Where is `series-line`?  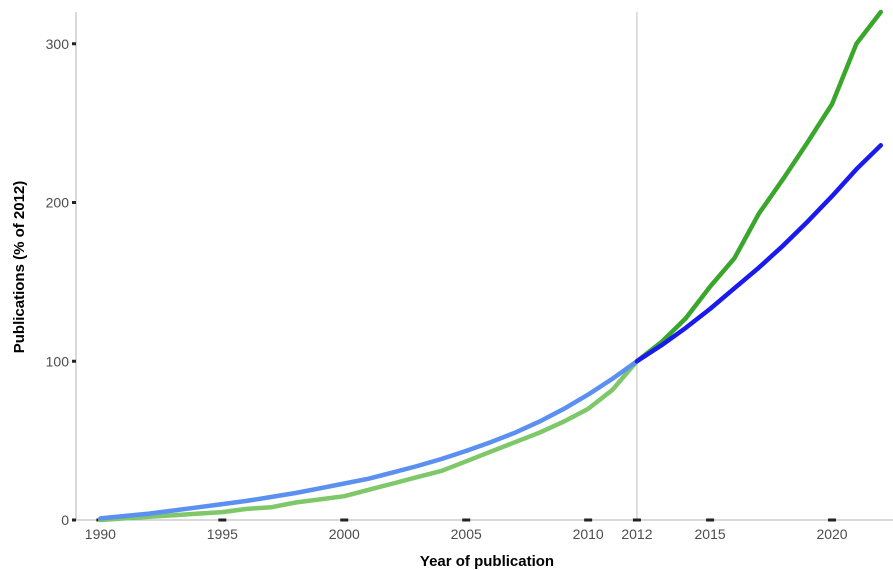 series-line is located at coordinates (759, 253).